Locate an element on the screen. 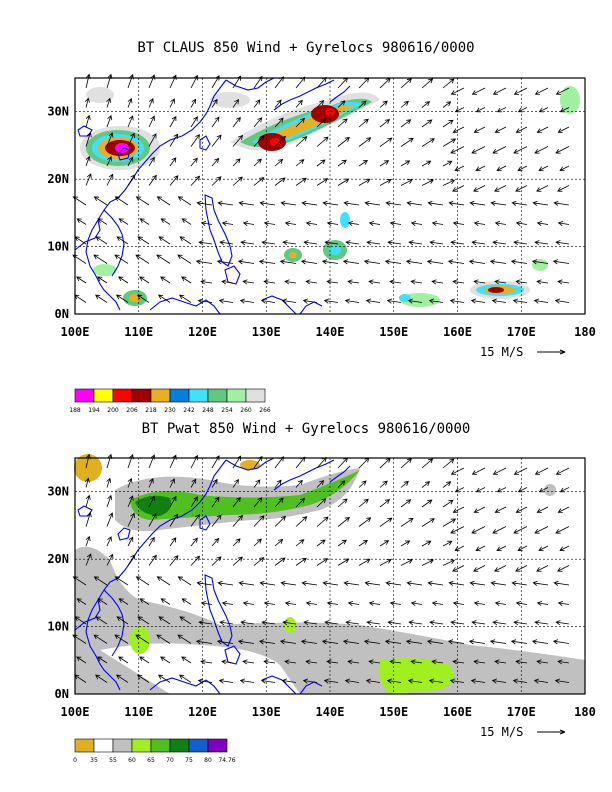 The image size is (612, 792). lon-tick-label: 100E is located at coordinates (75, 712).